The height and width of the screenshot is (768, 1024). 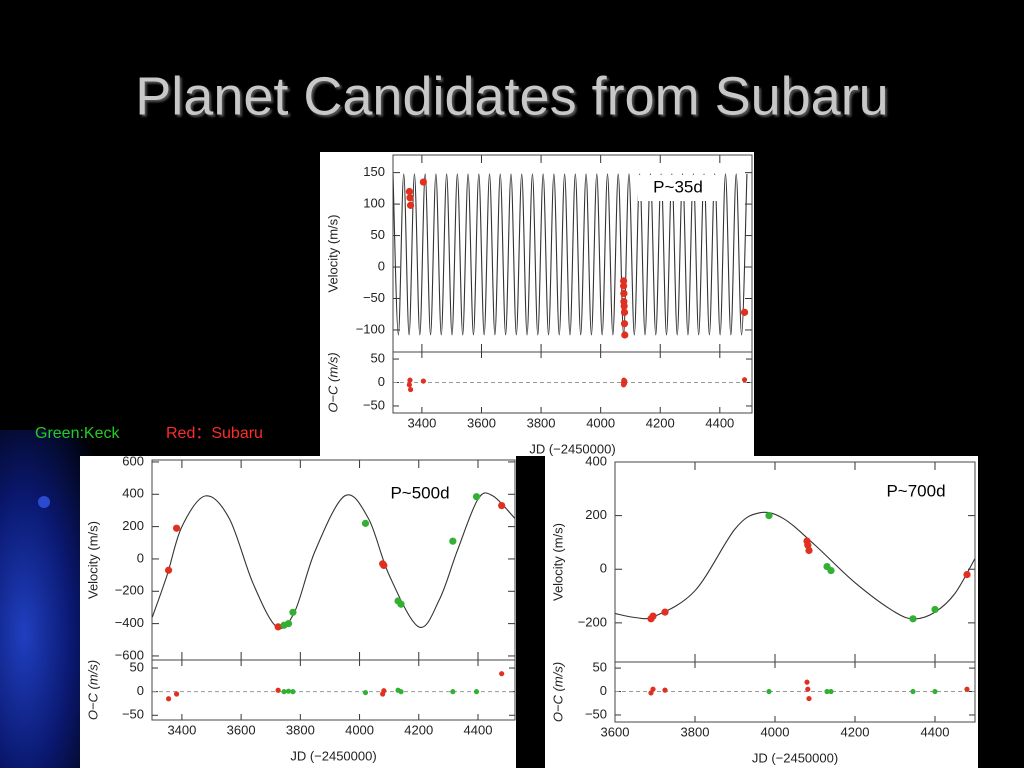 What do you see at coordinates (557, 692) in the screenshot?
I see `residual-axis-label: O−C (m/s)` at bounding box center [557, 692].